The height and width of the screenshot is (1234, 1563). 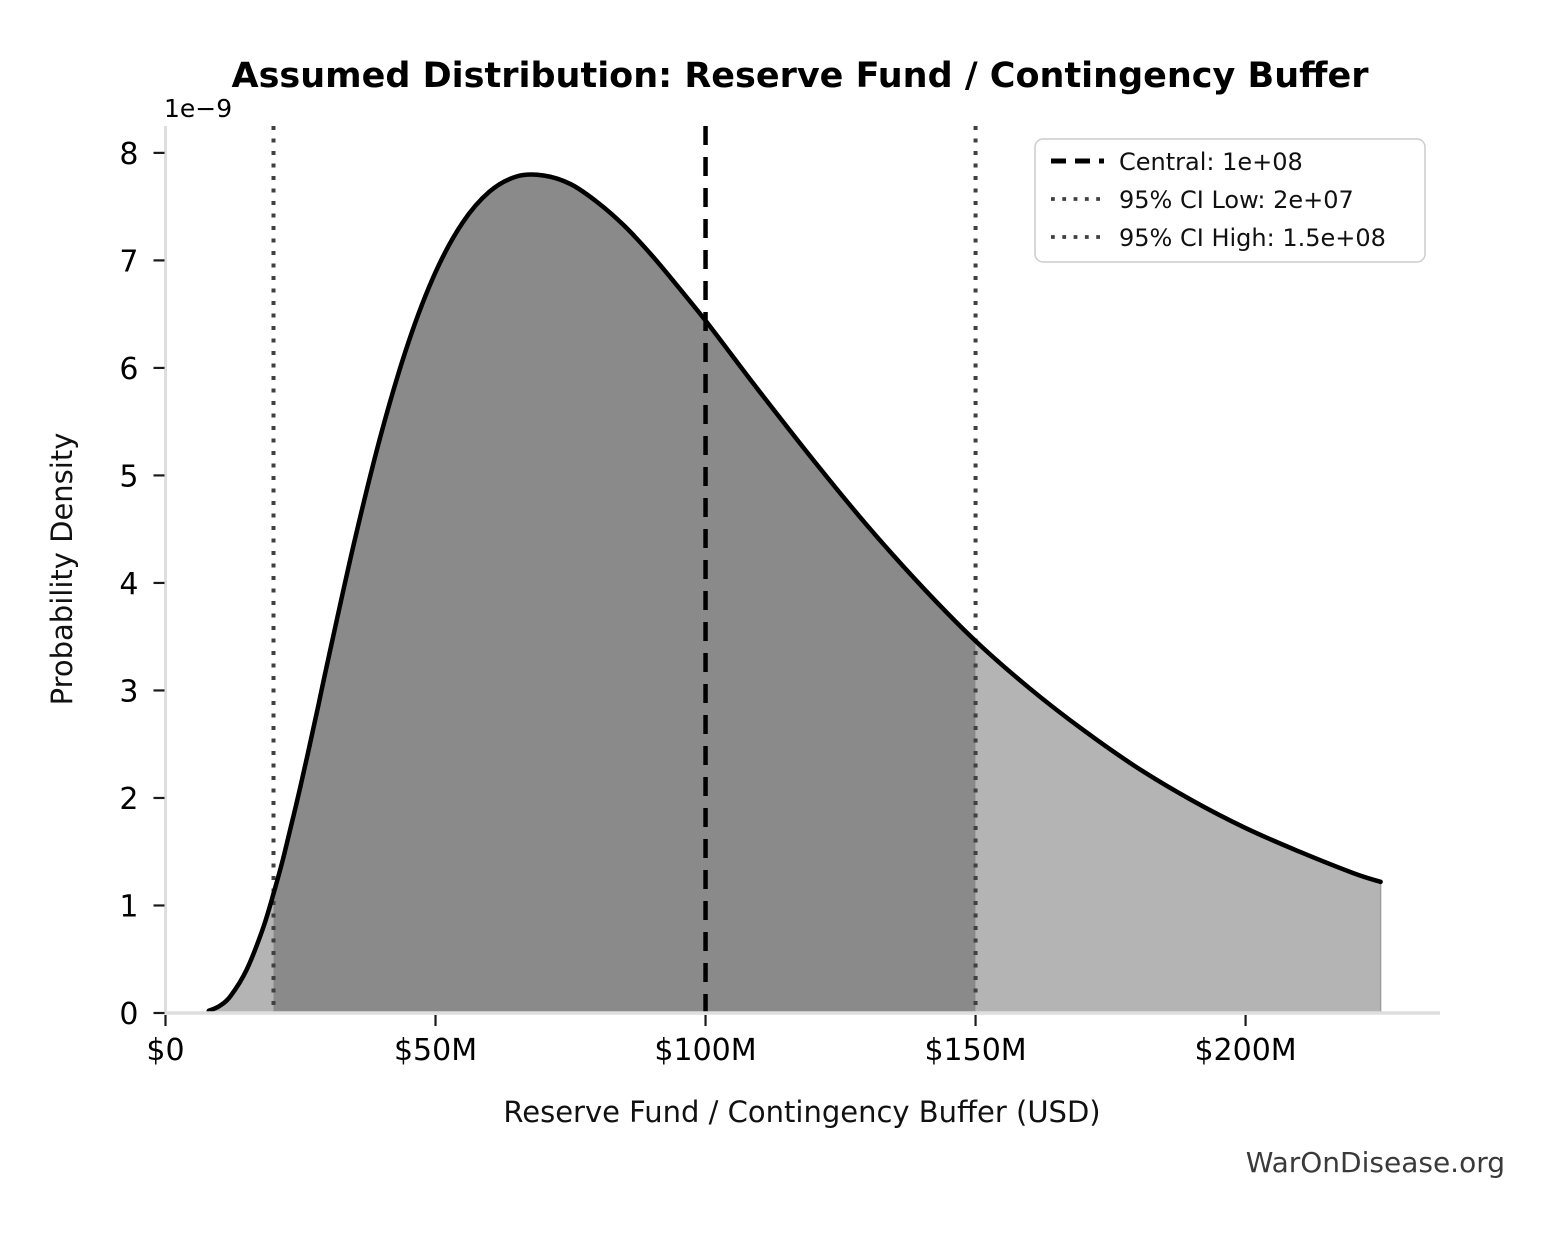 What do you see at coordinates (128, 369) in the screenshot?
I see `y-tick-label: 6` at bounding box center [128, 369].